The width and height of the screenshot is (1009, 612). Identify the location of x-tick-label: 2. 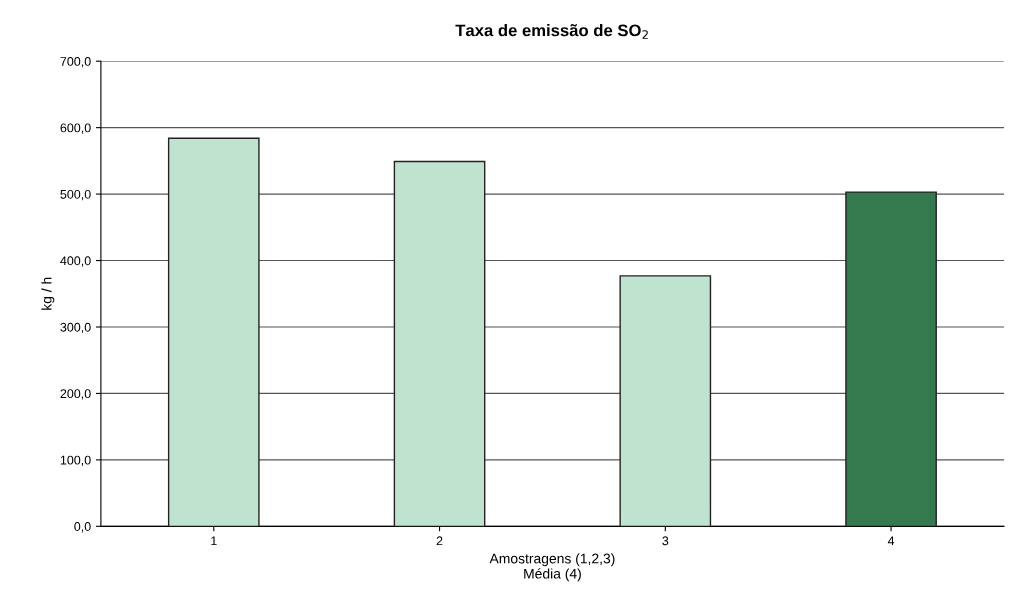
(439, 541).